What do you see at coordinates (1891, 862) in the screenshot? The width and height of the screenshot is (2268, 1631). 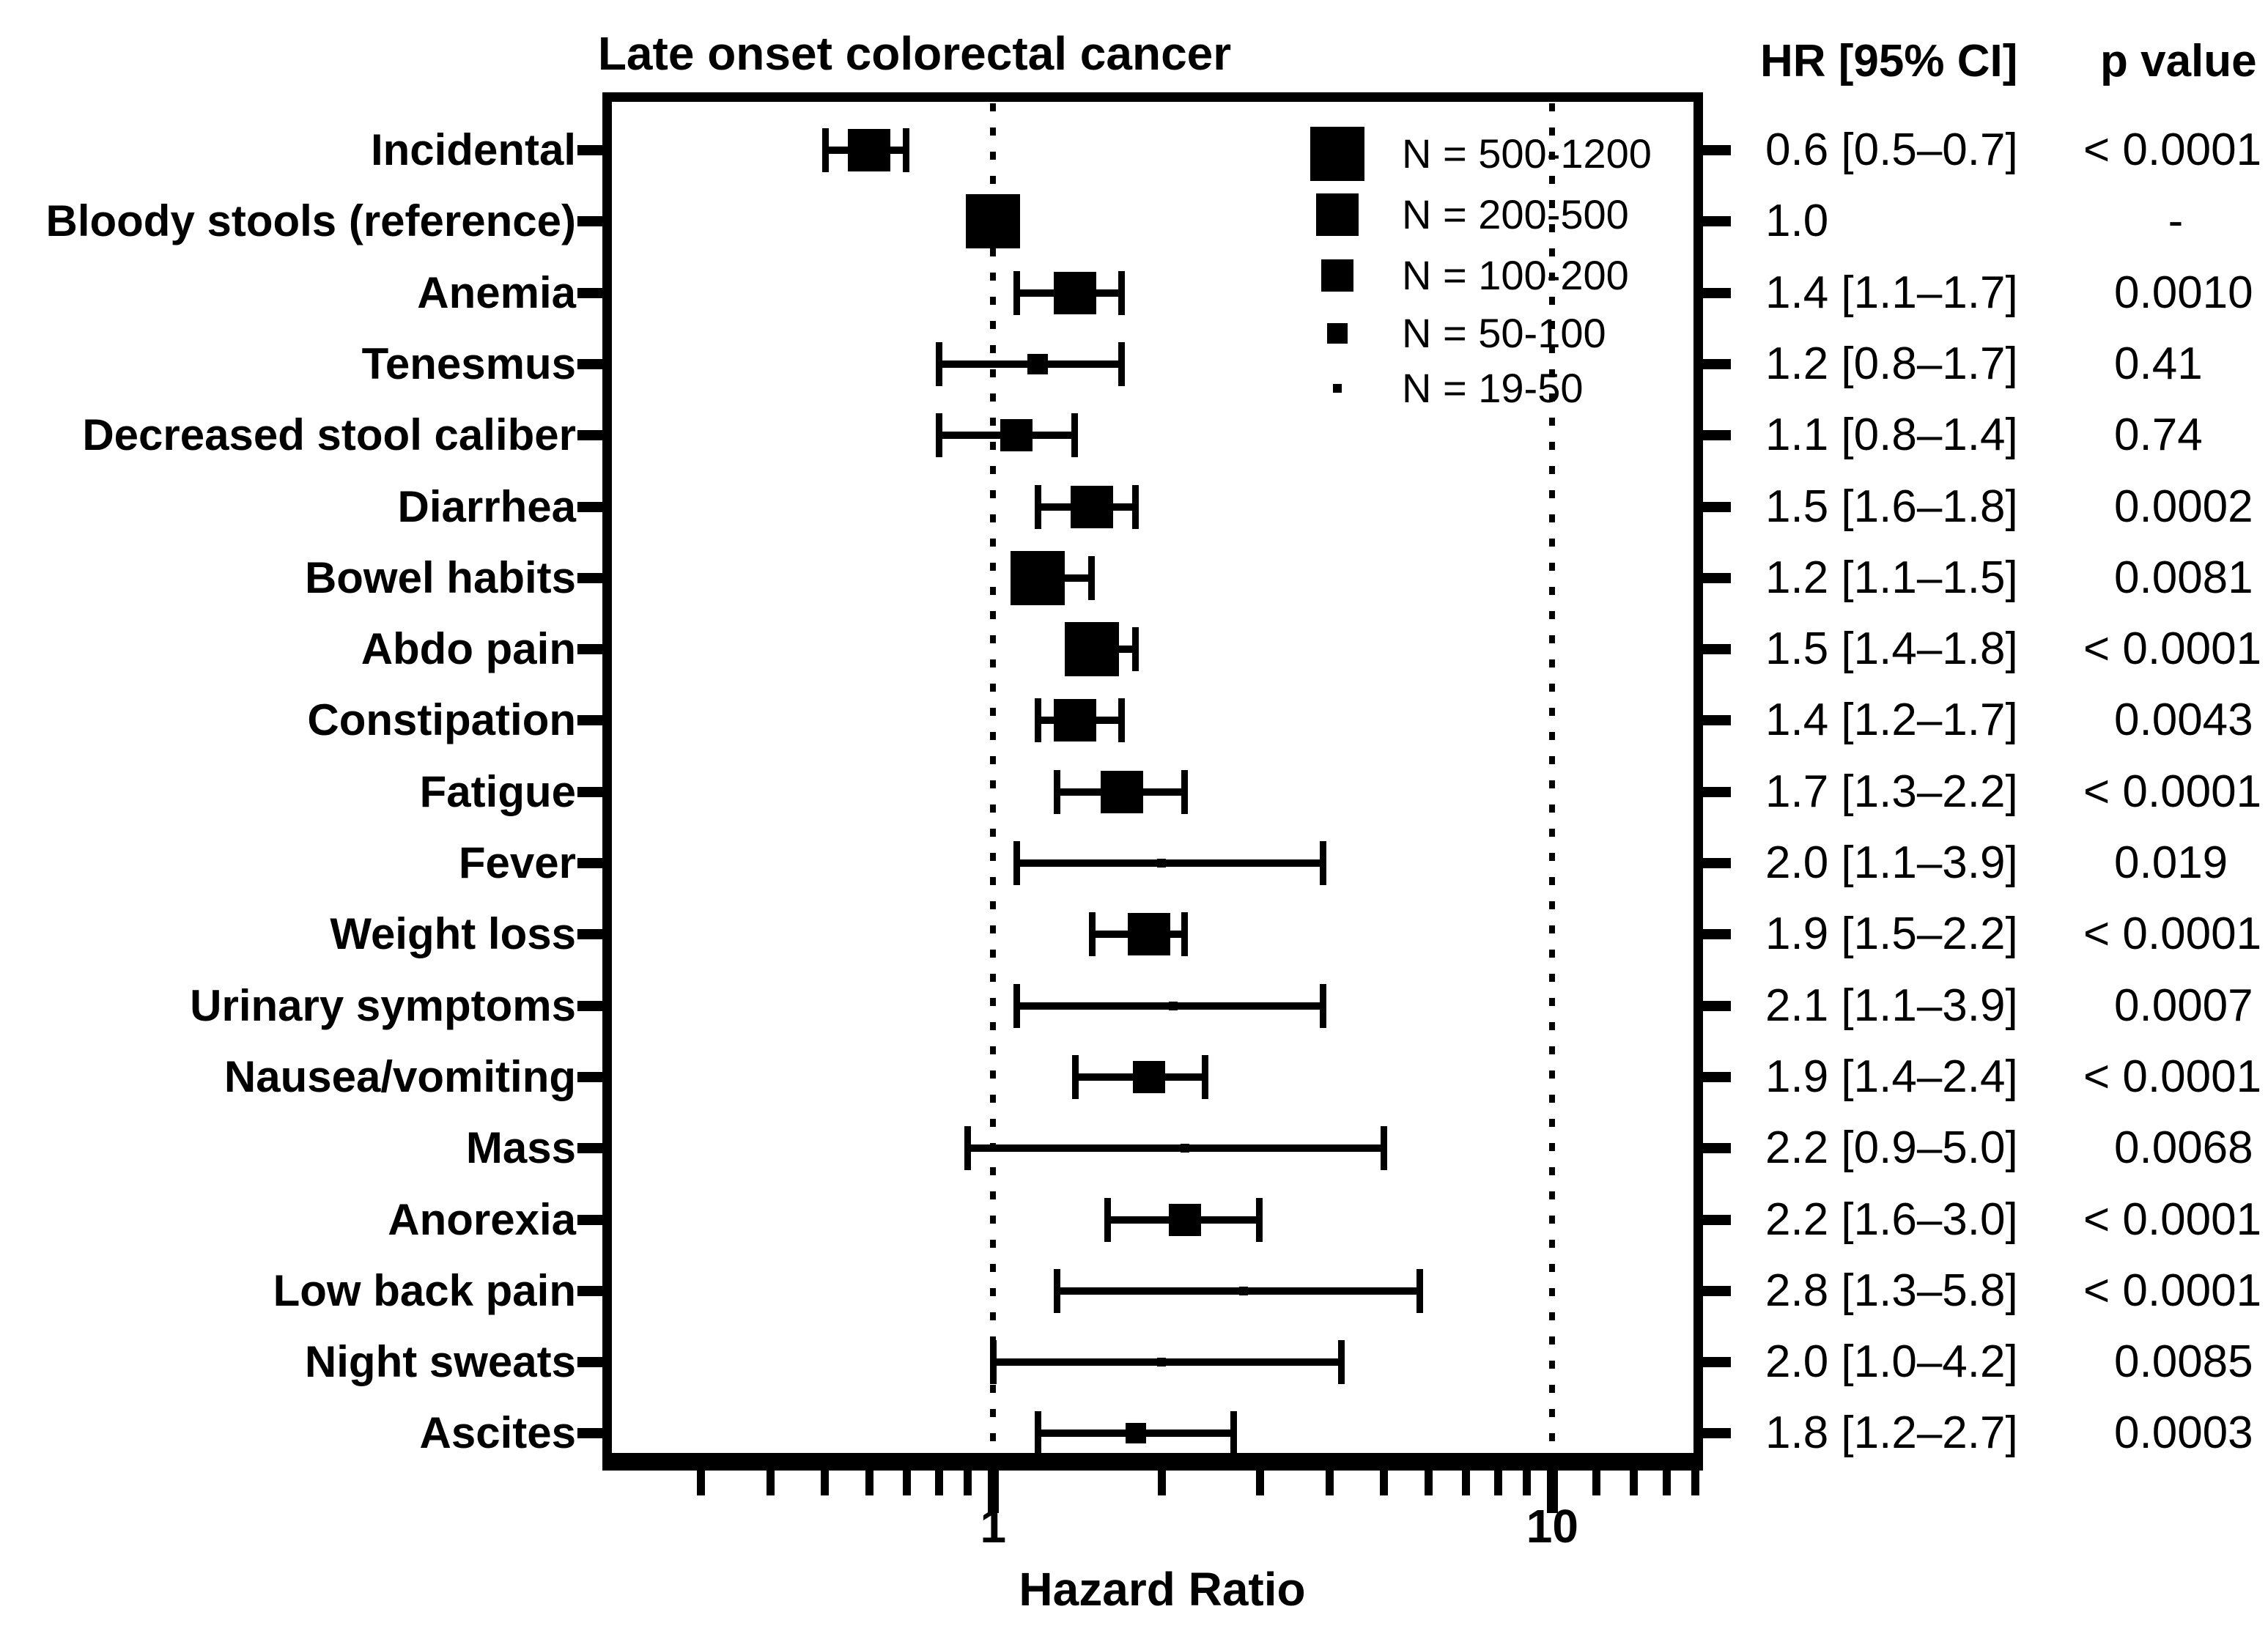 I see `hr-ci-value: 2.0 [1.1–3.9]` at bounding box center [1891, 862].